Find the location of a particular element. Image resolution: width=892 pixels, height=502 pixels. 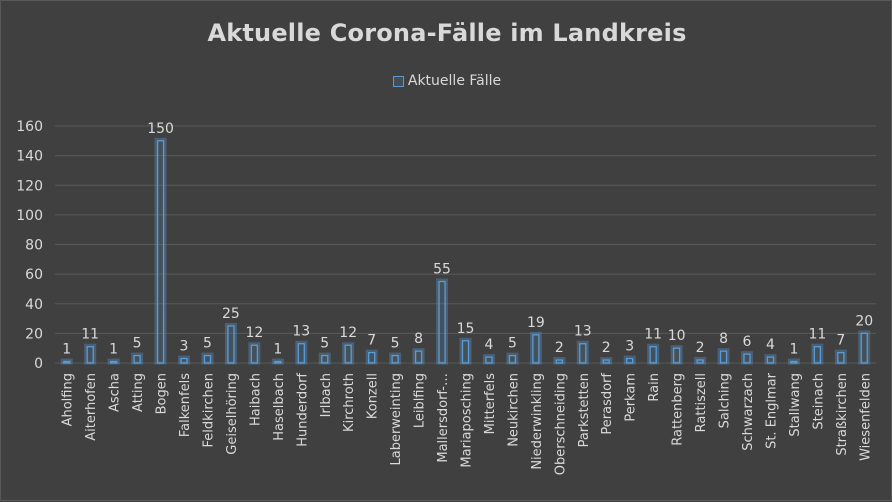

y-tick-label: 0 is located at coordinates (38, 364).